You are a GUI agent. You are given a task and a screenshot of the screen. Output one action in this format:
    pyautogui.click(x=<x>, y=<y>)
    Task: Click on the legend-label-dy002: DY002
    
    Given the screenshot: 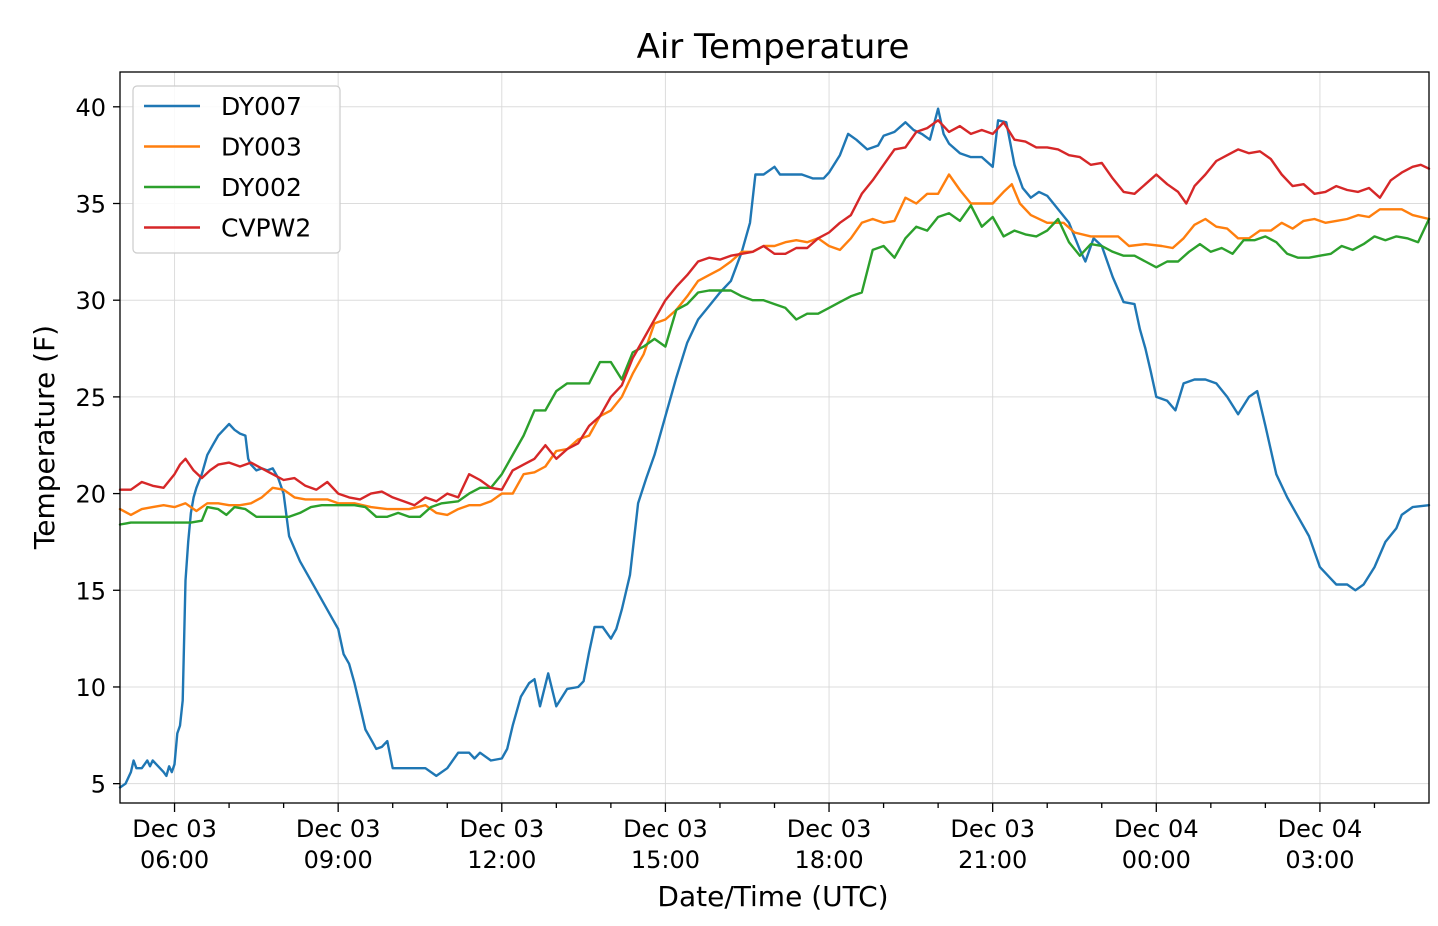 What is the action you would take?
    pyautogui.click(x=261, y=187)
    